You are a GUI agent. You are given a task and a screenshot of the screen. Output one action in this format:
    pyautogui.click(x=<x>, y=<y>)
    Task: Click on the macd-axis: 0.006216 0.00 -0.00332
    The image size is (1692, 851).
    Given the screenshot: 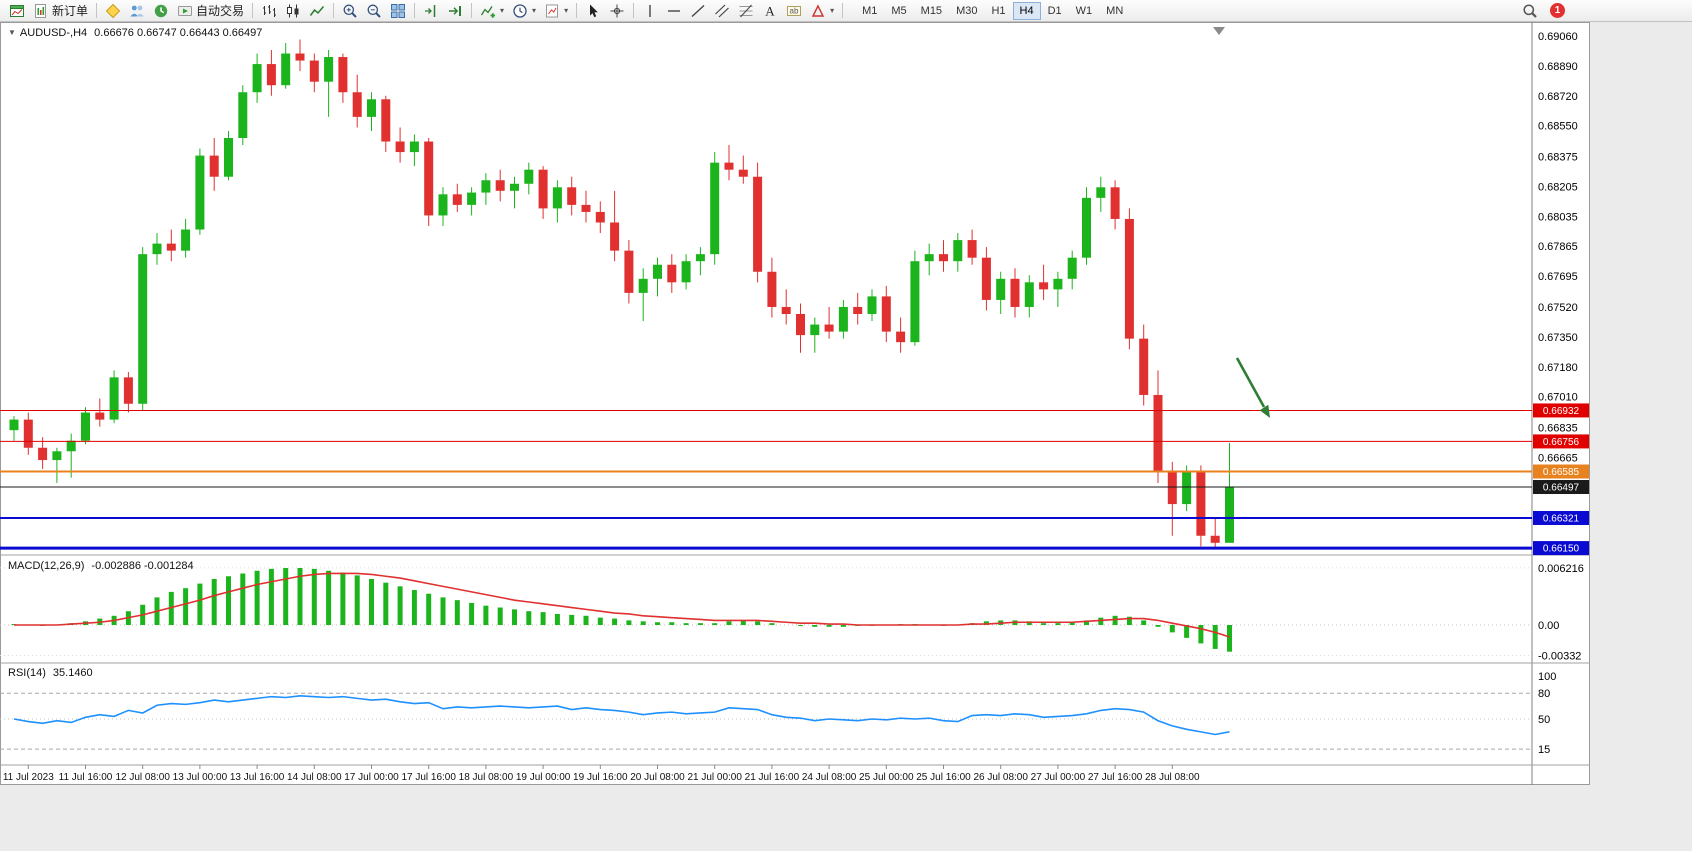 What is the action you would take?
    pyautogui.click(x=1561, y=613)
    